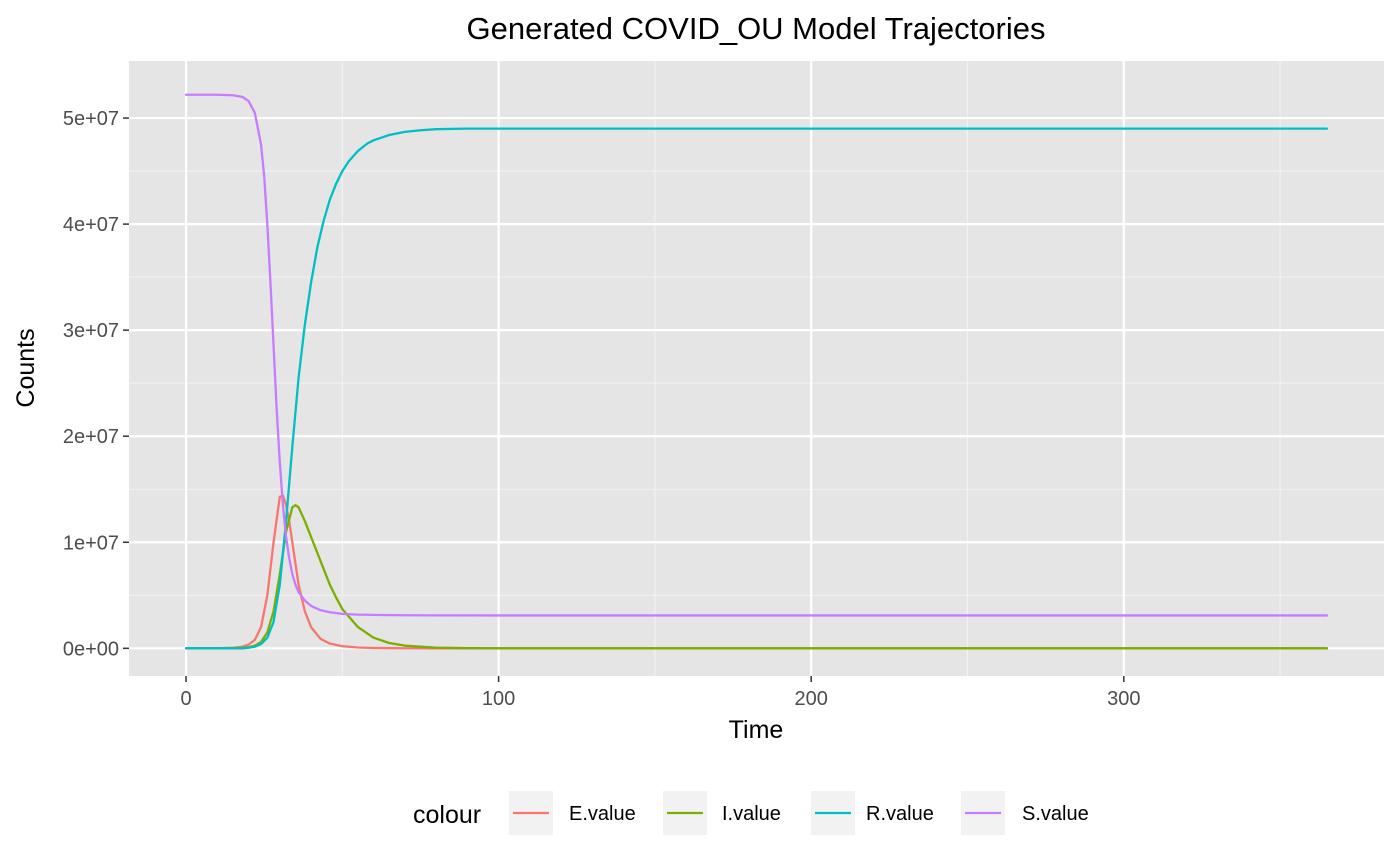  I want to click on legend-label-s-value: S.value, so click(1055, 814).